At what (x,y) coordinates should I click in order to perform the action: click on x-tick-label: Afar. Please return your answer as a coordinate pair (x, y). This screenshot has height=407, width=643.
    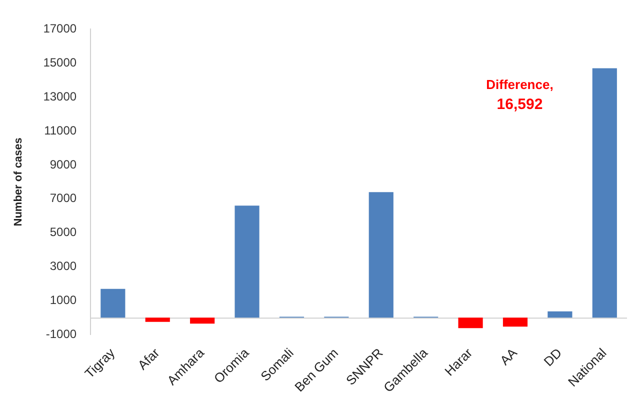
    Looking at the image, I should click on (148, 358).